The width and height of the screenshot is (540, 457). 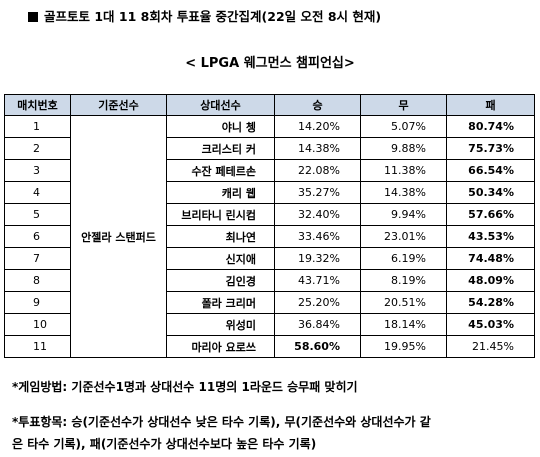 I want to click on match-no-cell: 4, so click(x=37, y=192).